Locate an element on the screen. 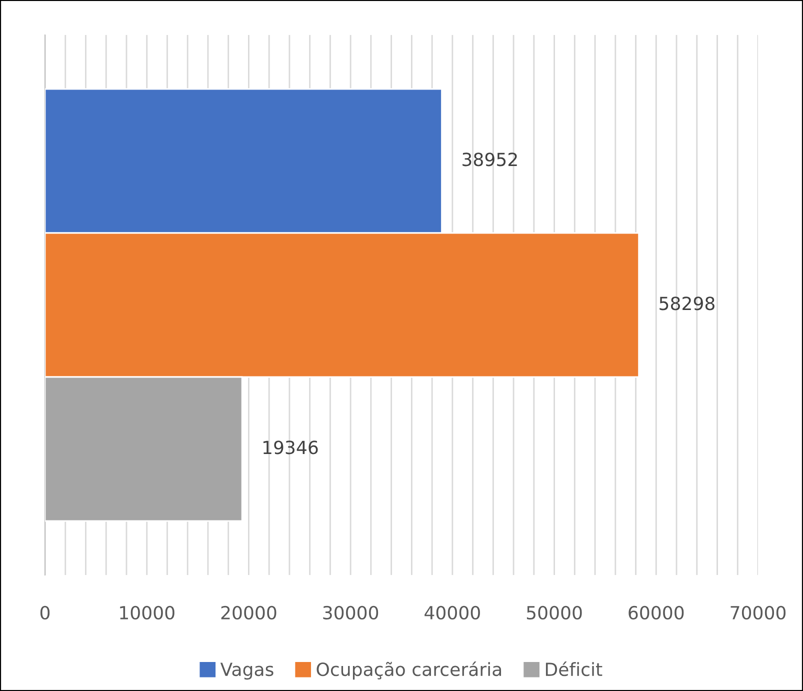  x-tick-label: 0 is located at coordinates (45, 613).